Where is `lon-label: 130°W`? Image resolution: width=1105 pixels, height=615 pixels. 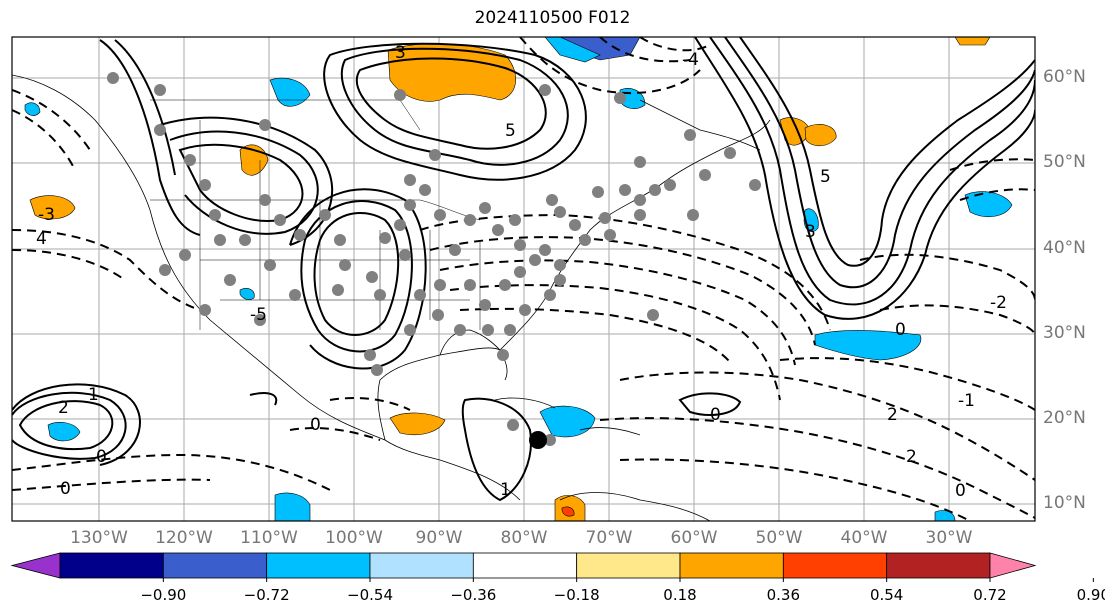
lon-label: 130°W is located at coordinates (99, 538).